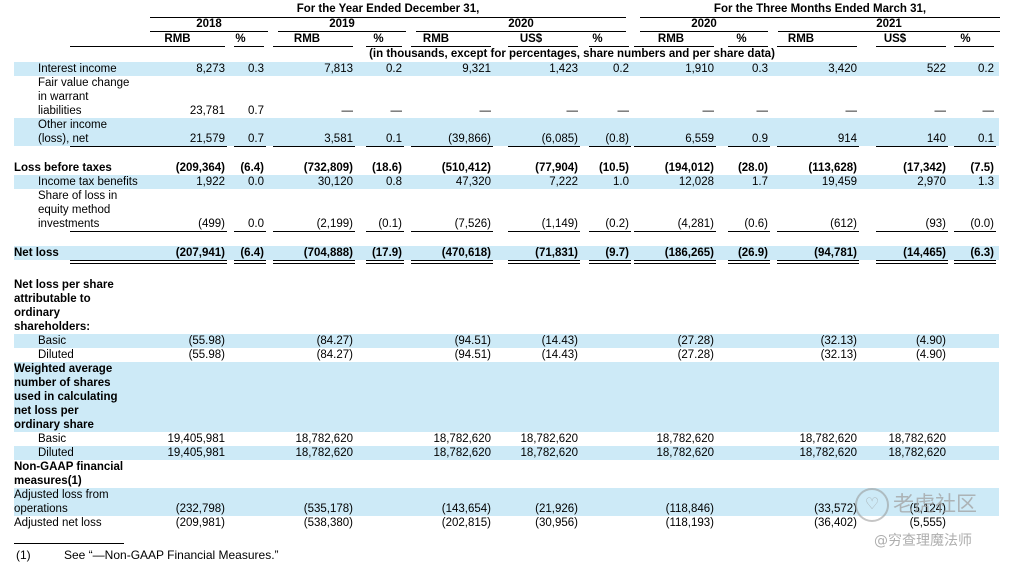  I want to click on year-rule-2019, so click(342, 31).